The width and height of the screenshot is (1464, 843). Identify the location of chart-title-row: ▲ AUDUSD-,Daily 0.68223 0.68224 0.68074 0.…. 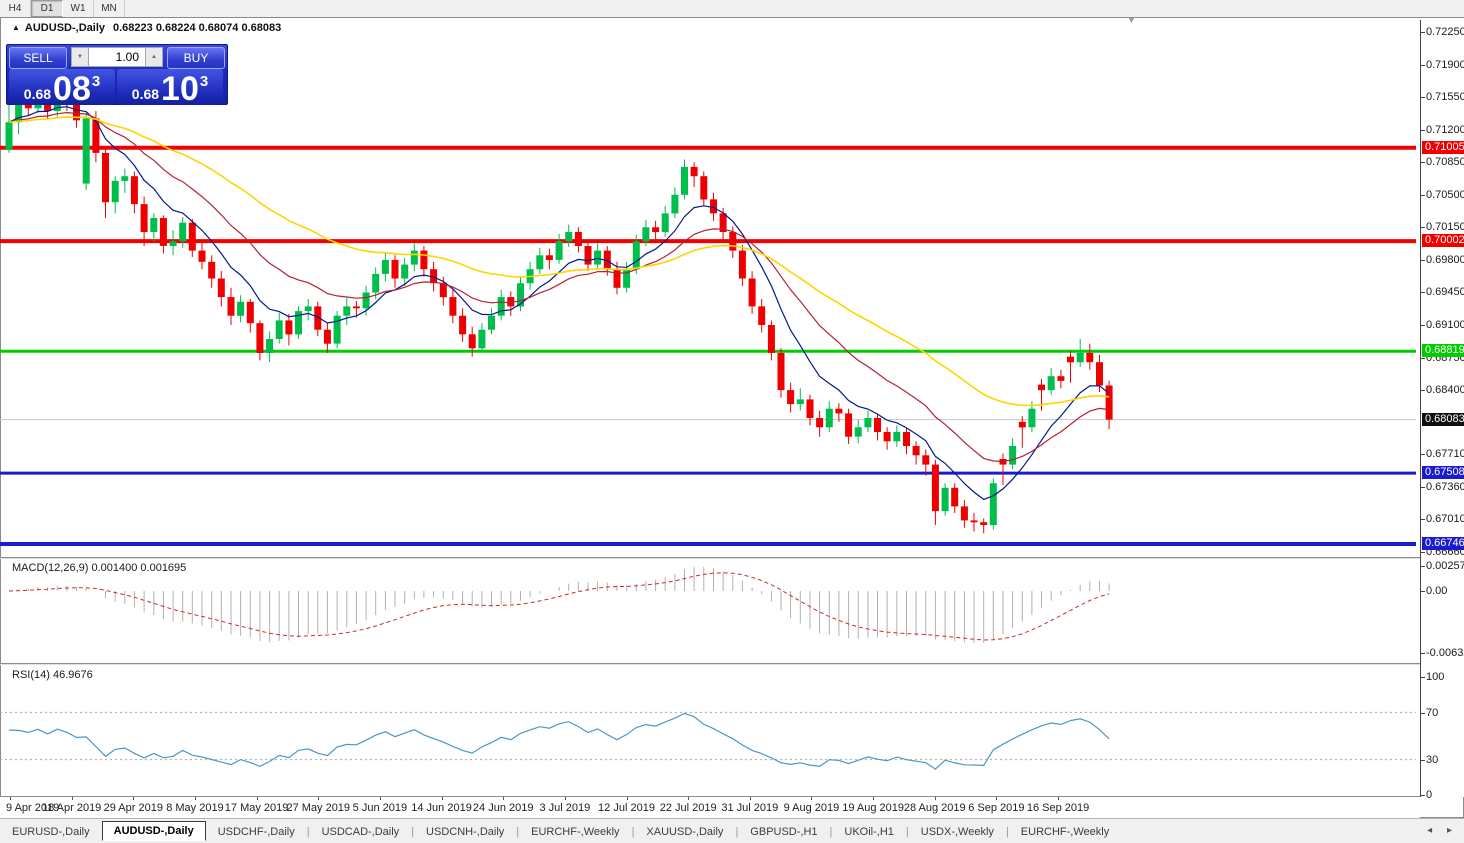
(146, 28).